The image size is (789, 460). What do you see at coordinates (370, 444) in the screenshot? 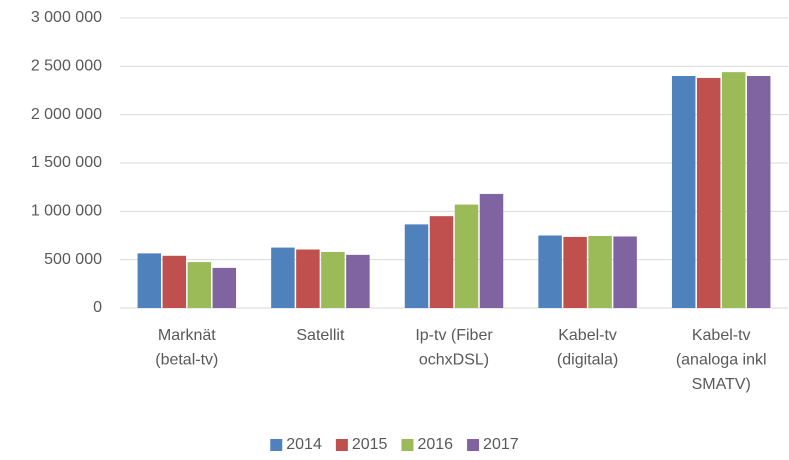
I see `legend-label: 2015` at bounding box center [370, 444].